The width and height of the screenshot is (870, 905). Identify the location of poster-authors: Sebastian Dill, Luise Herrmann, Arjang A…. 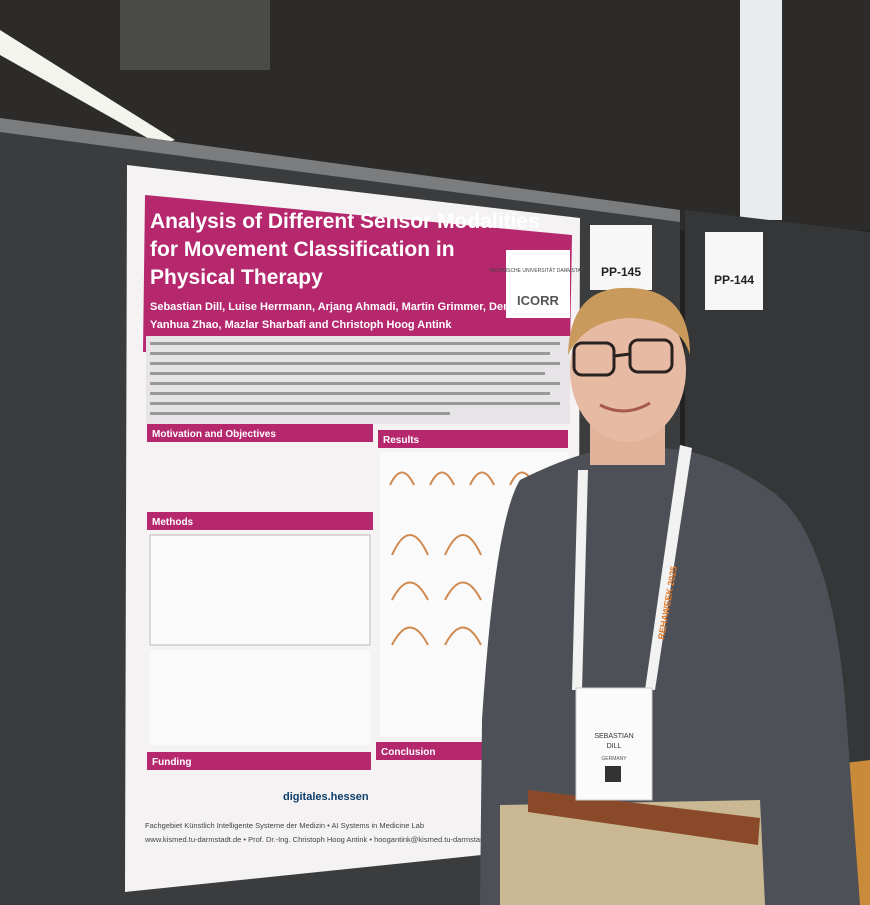
(356, 307).